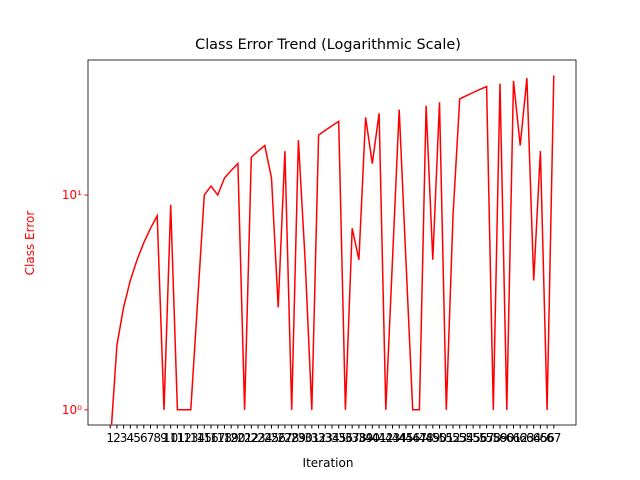  I want to click on x-tick-label: 50, so click(439, 438).